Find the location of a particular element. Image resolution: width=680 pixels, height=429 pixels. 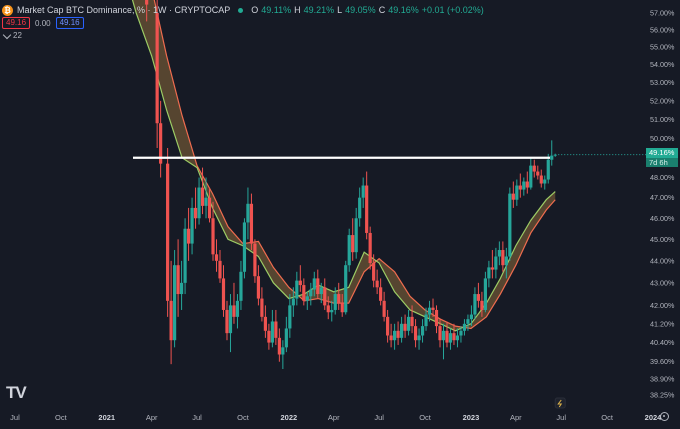

chevron-down-icon is located at coordinates (7, 34).